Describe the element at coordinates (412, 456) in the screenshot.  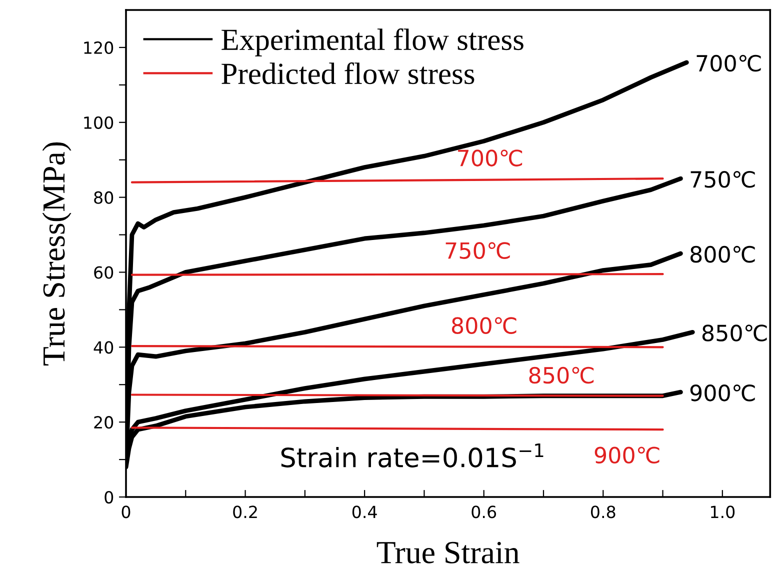
I see `annotation: Strain rate=0.01S$^{−1}$` at that location.